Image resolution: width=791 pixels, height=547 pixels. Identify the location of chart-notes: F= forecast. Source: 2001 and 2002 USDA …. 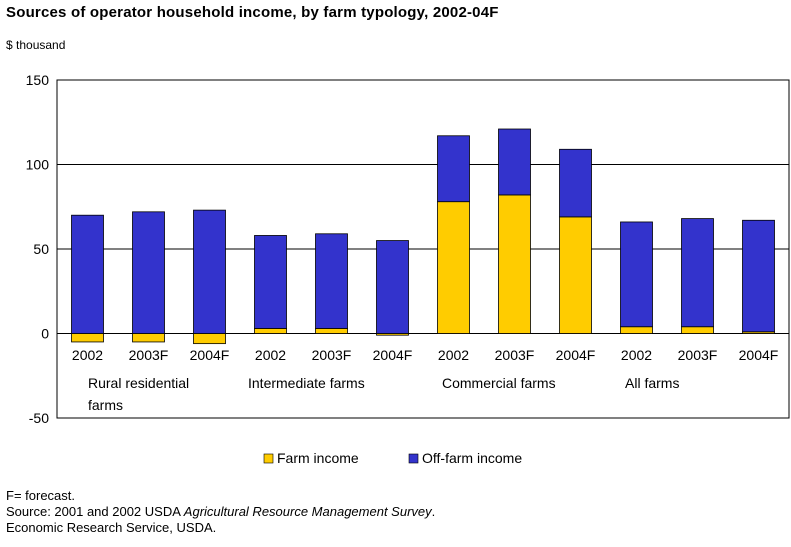
(220, 512).